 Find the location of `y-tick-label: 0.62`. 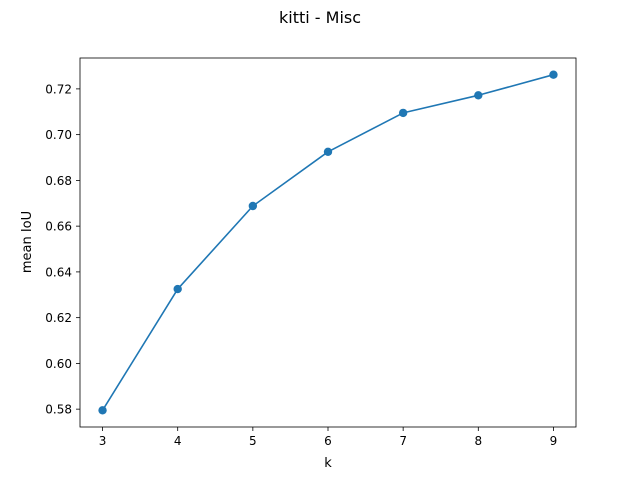

y-tick-label: 0.62 is located at coordinates (58, 318).